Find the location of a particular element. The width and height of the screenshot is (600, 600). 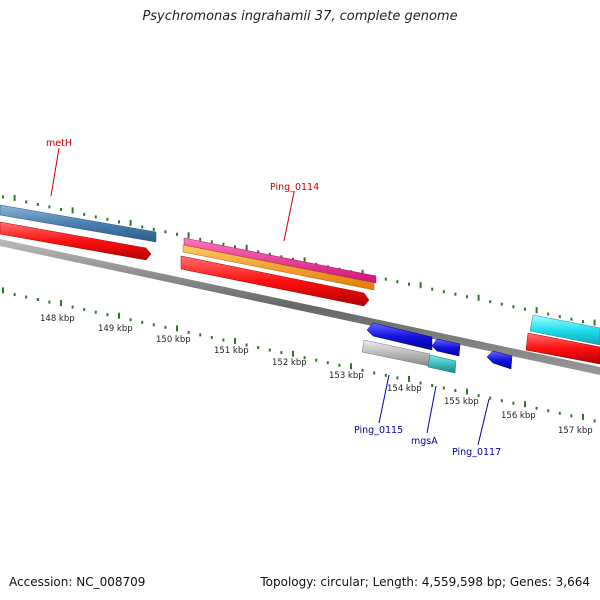

tick-label: 149 kbp is located at coordinates (115, 329).